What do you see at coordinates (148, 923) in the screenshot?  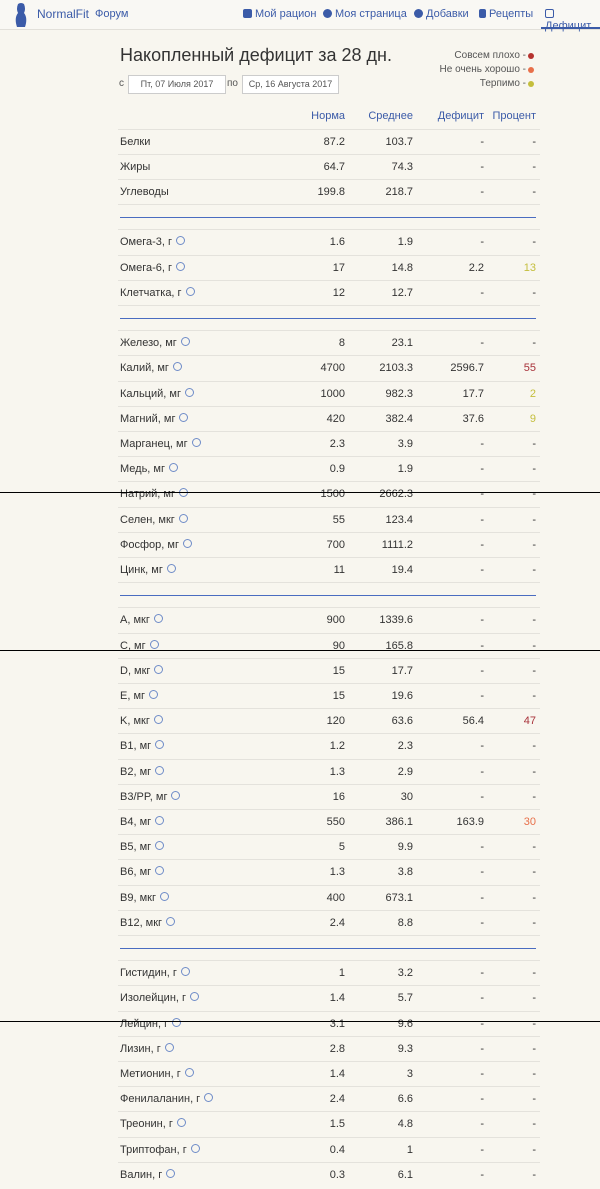 I see `nutrient-name: B12, мкг` at bounding box center [148, 923].